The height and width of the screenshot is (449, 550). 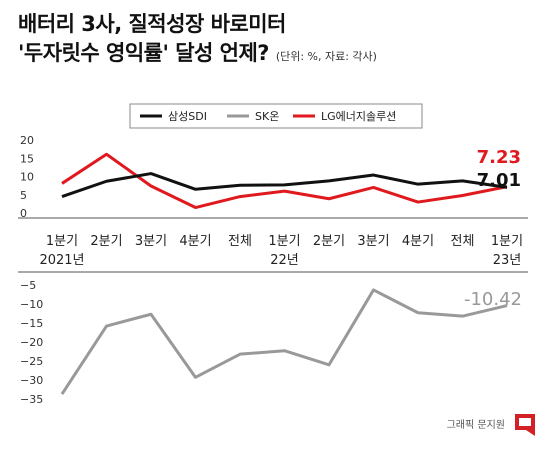 What do you see at coordinates (23, 195) in the screenshot?
I see `top-ytick-label: 5` at bounding box center [23, 195].